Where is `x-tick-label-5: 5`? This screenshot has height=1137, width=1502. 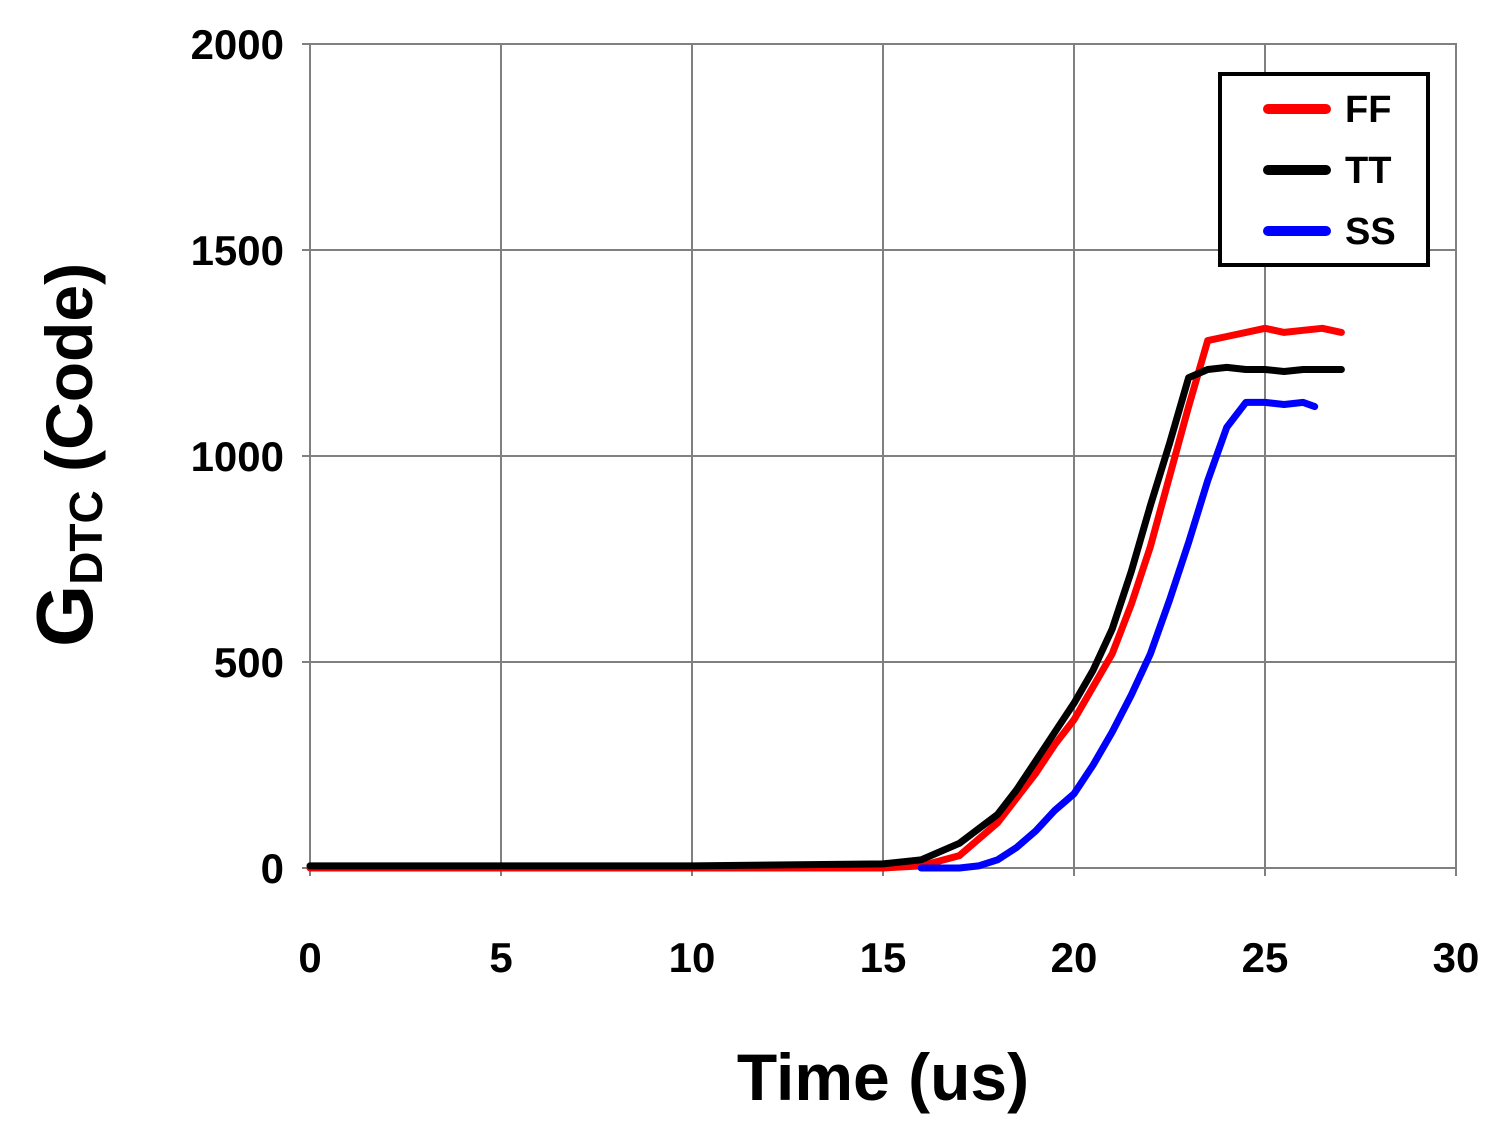
x-tick-label-5: 5 is located at coordinates (500, 957).